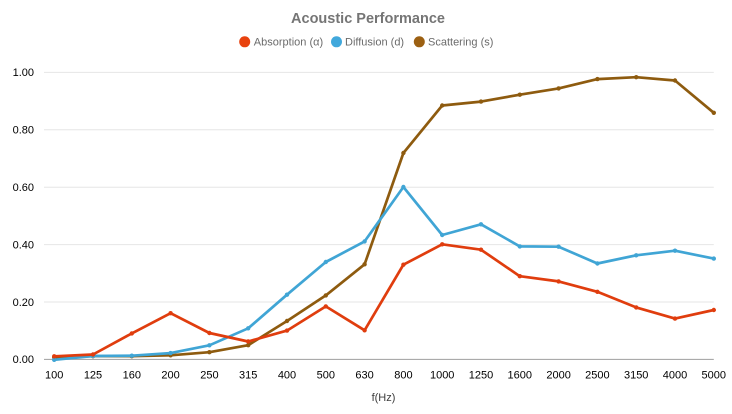  What do you see at coordinates (384, 398) in the screenshot?
I see `svg-text: f(Hz)` at bounding box center [384, 398].